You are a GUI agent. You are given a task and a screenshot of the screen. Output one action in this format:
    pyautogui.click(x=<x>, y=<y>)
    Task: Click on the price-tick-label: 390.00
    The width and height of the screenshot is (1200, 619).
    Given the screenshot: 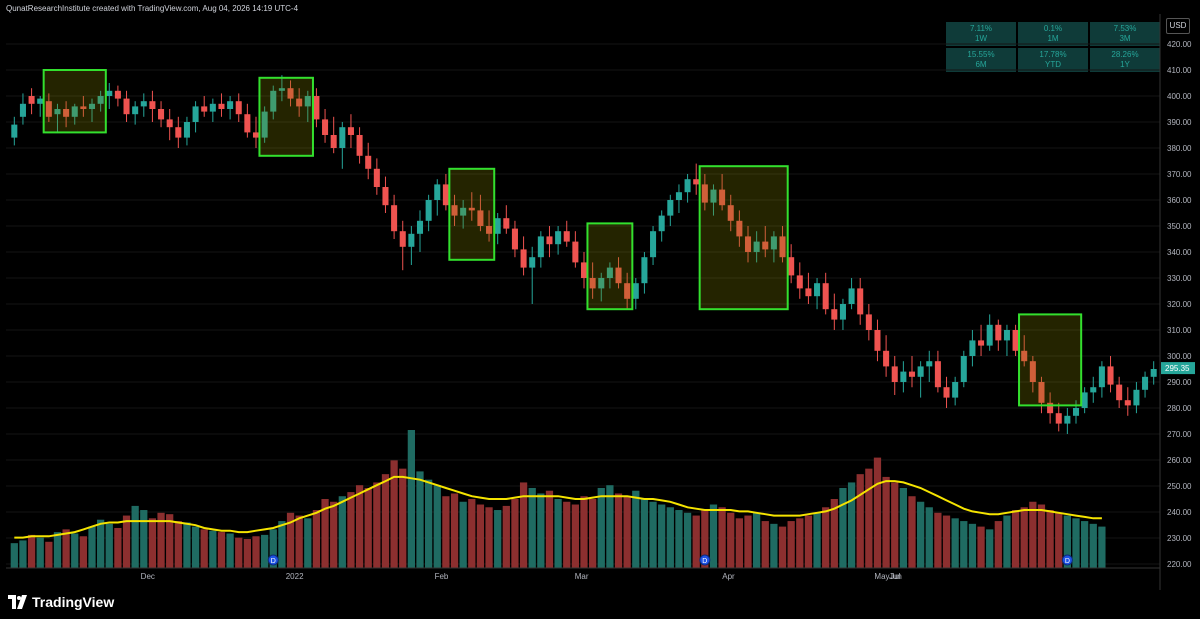 What is the action you would take?
    pyautogui.click(x=1179, y=122)
    